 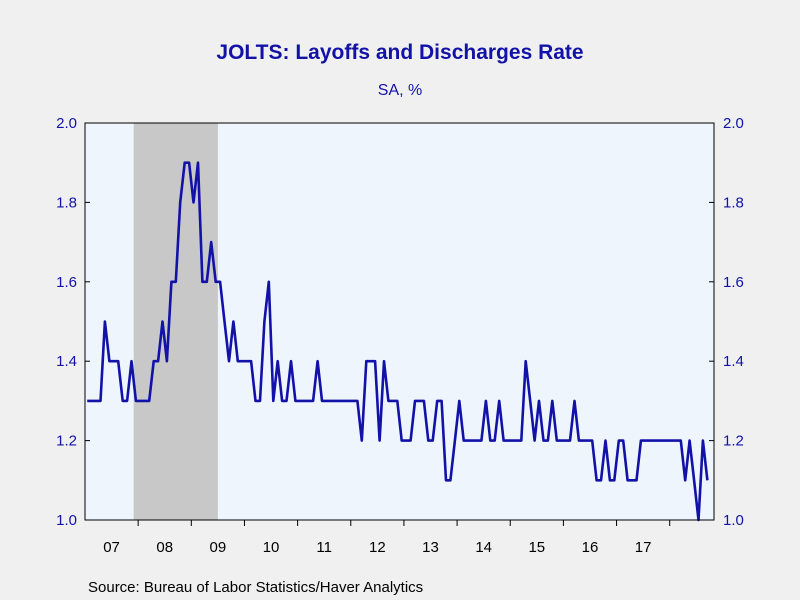 What do you see at coordinates (175, 321) in the screenshot?
I see `recession-shading` at bounding box center [175, 321].